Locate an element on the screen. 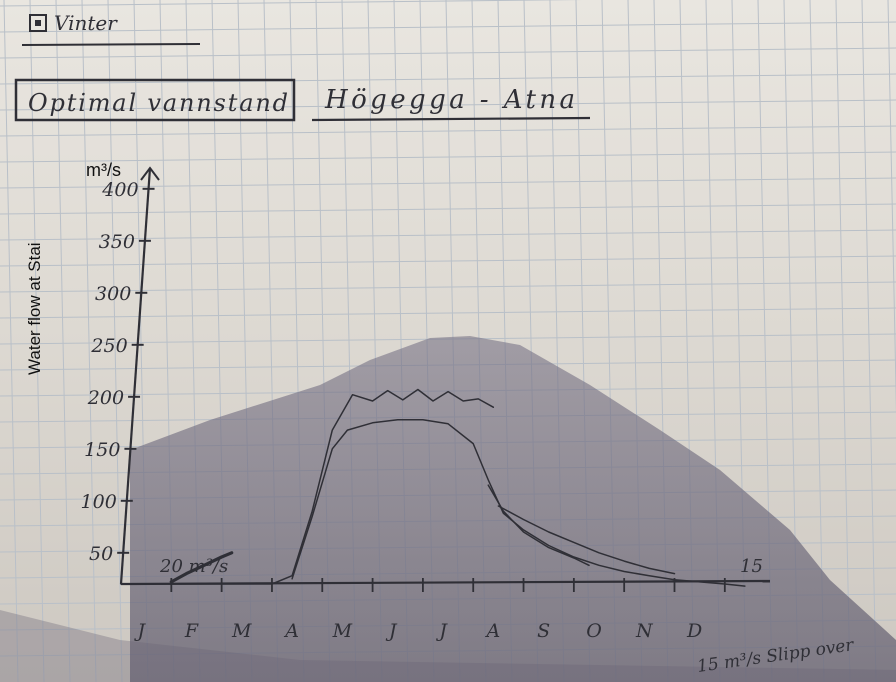 The image size is (896, 682). y-tick-label: 100 is located at coordinates (99, 502).